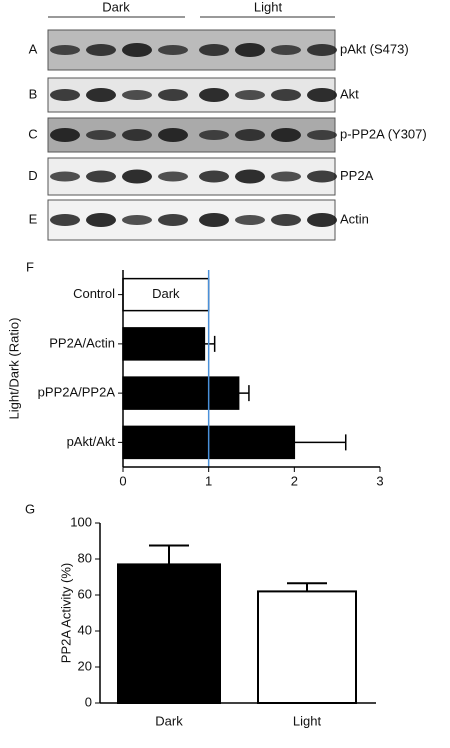  What do you see at coordinates (33, 93) in the screenshot?
I see `panel-letter: B` at bounding box center [33, 93].